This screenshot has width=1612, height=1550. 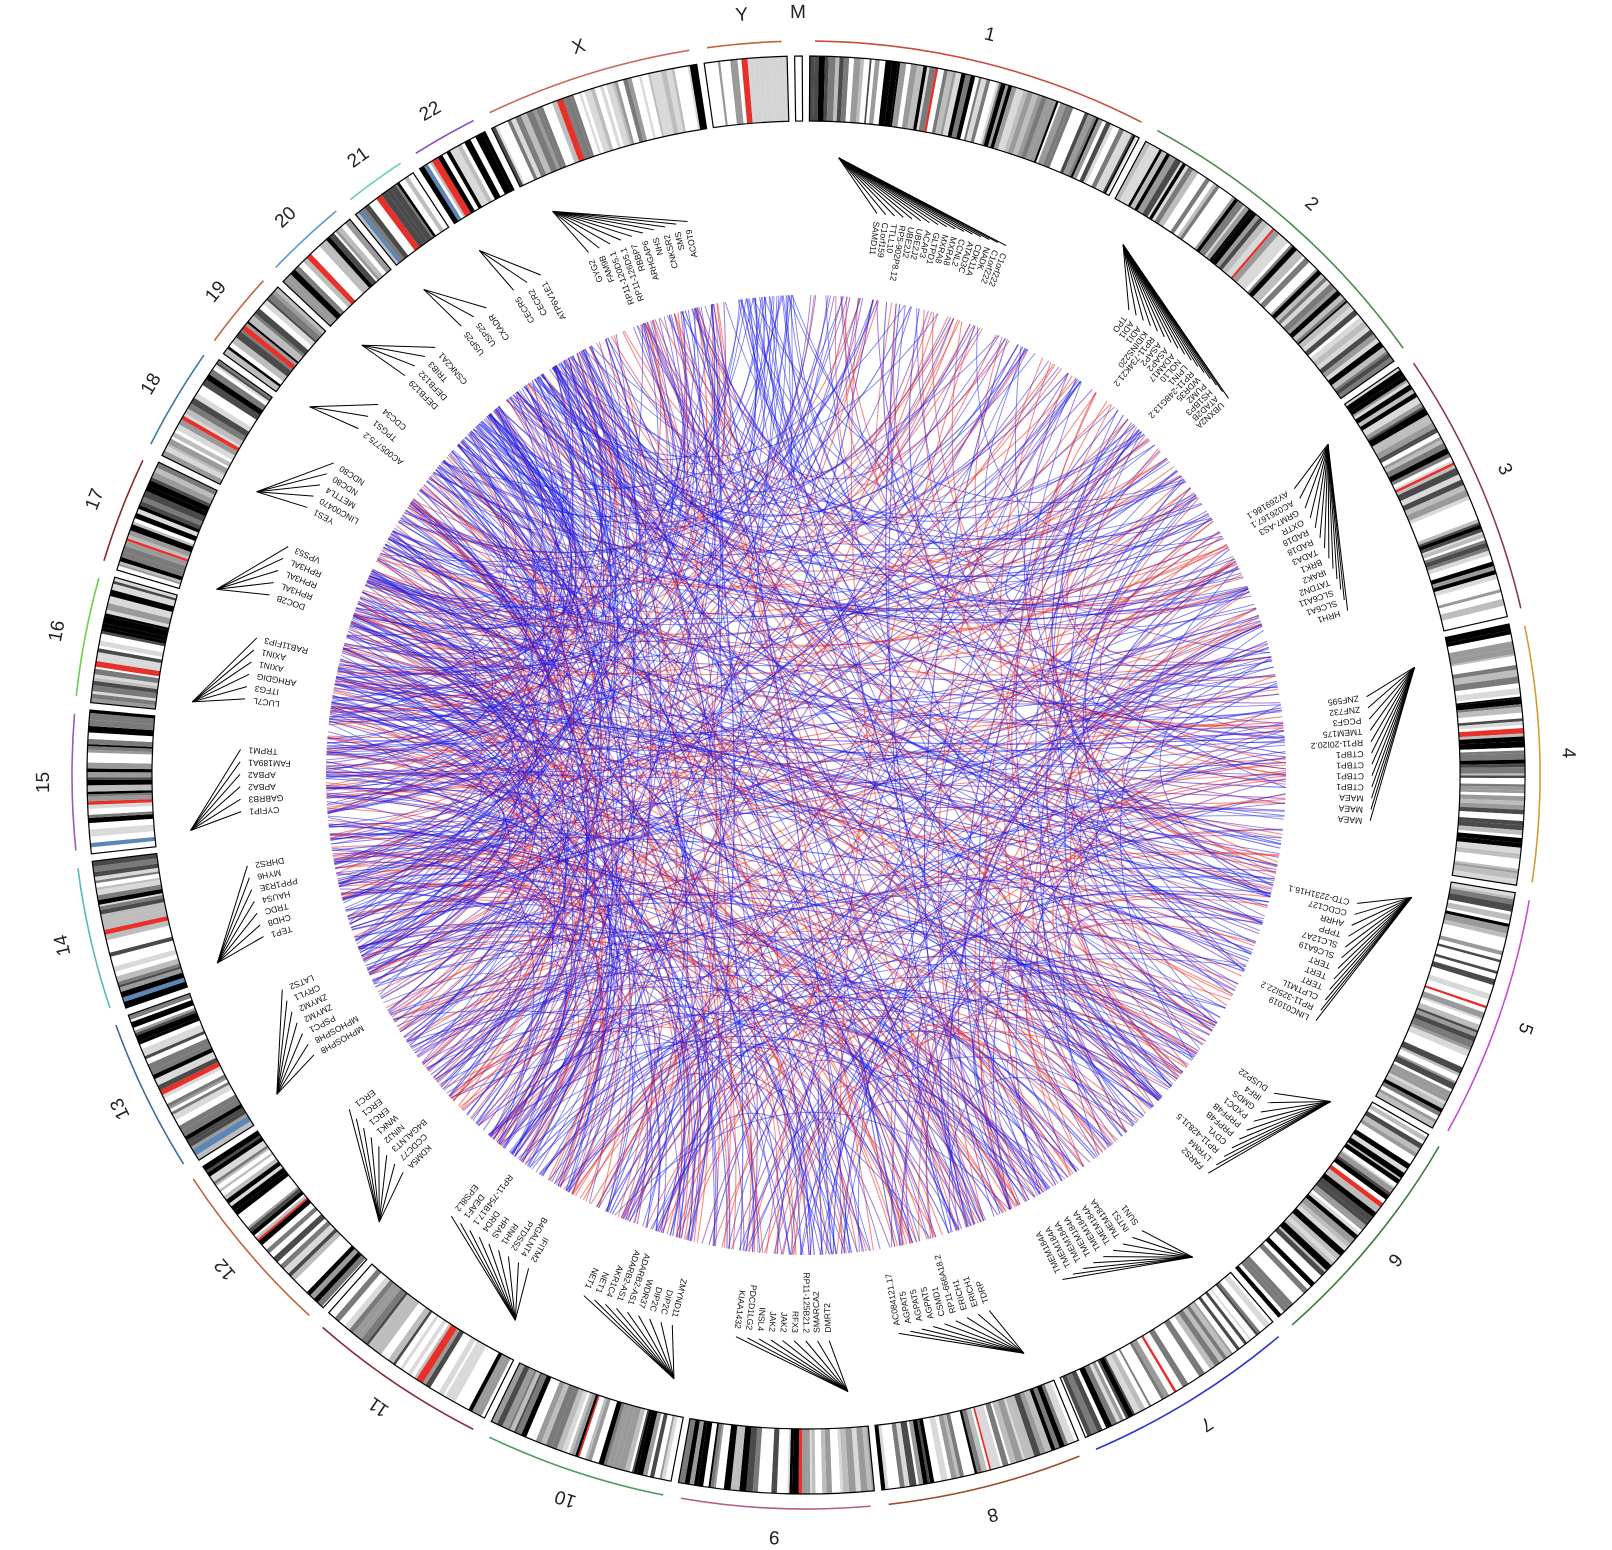 What do you see at coordinates (1350, 808) in the screenshot?
I see `gene-label: MAEA` at bounding box center [1350, 808].